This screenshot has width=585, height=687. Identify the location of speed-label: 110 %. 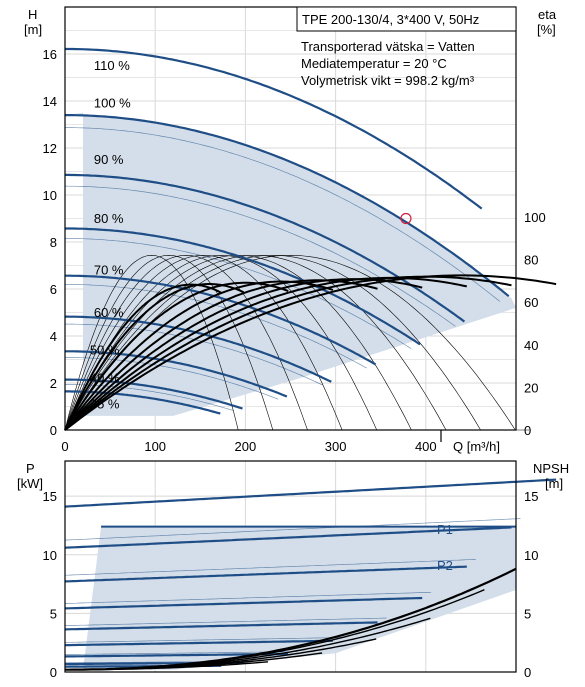
(112, 65).